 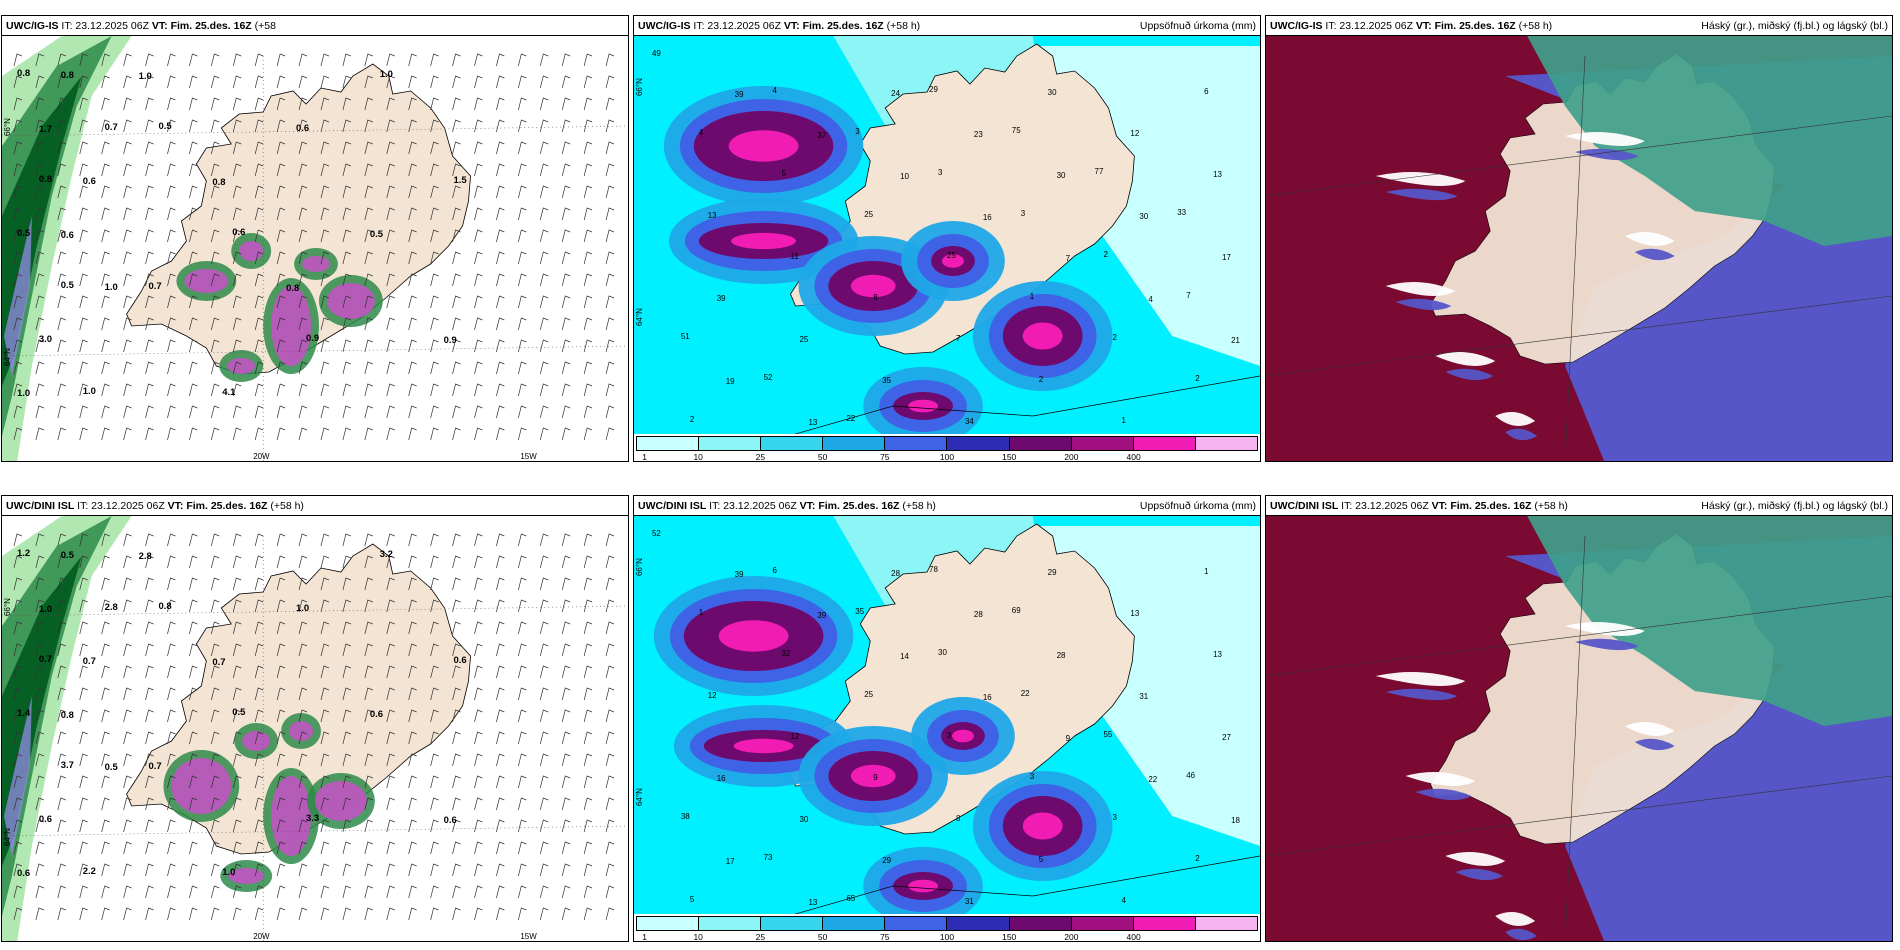 What do you see at coordinates (111, 767) in the screenshot?
I see `wind-value-label: 0.5` at bounding box center [111, 767].